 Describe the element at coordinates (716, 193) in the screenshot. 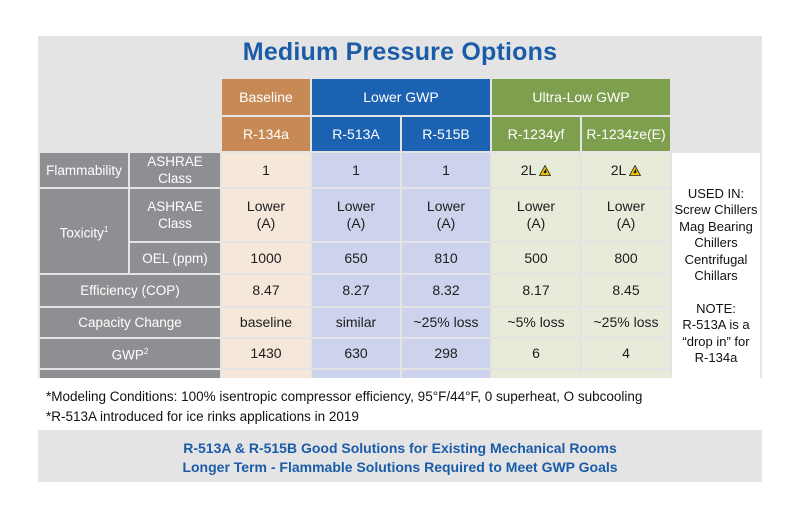

I see `used-in-title: USED IN:` at that location.